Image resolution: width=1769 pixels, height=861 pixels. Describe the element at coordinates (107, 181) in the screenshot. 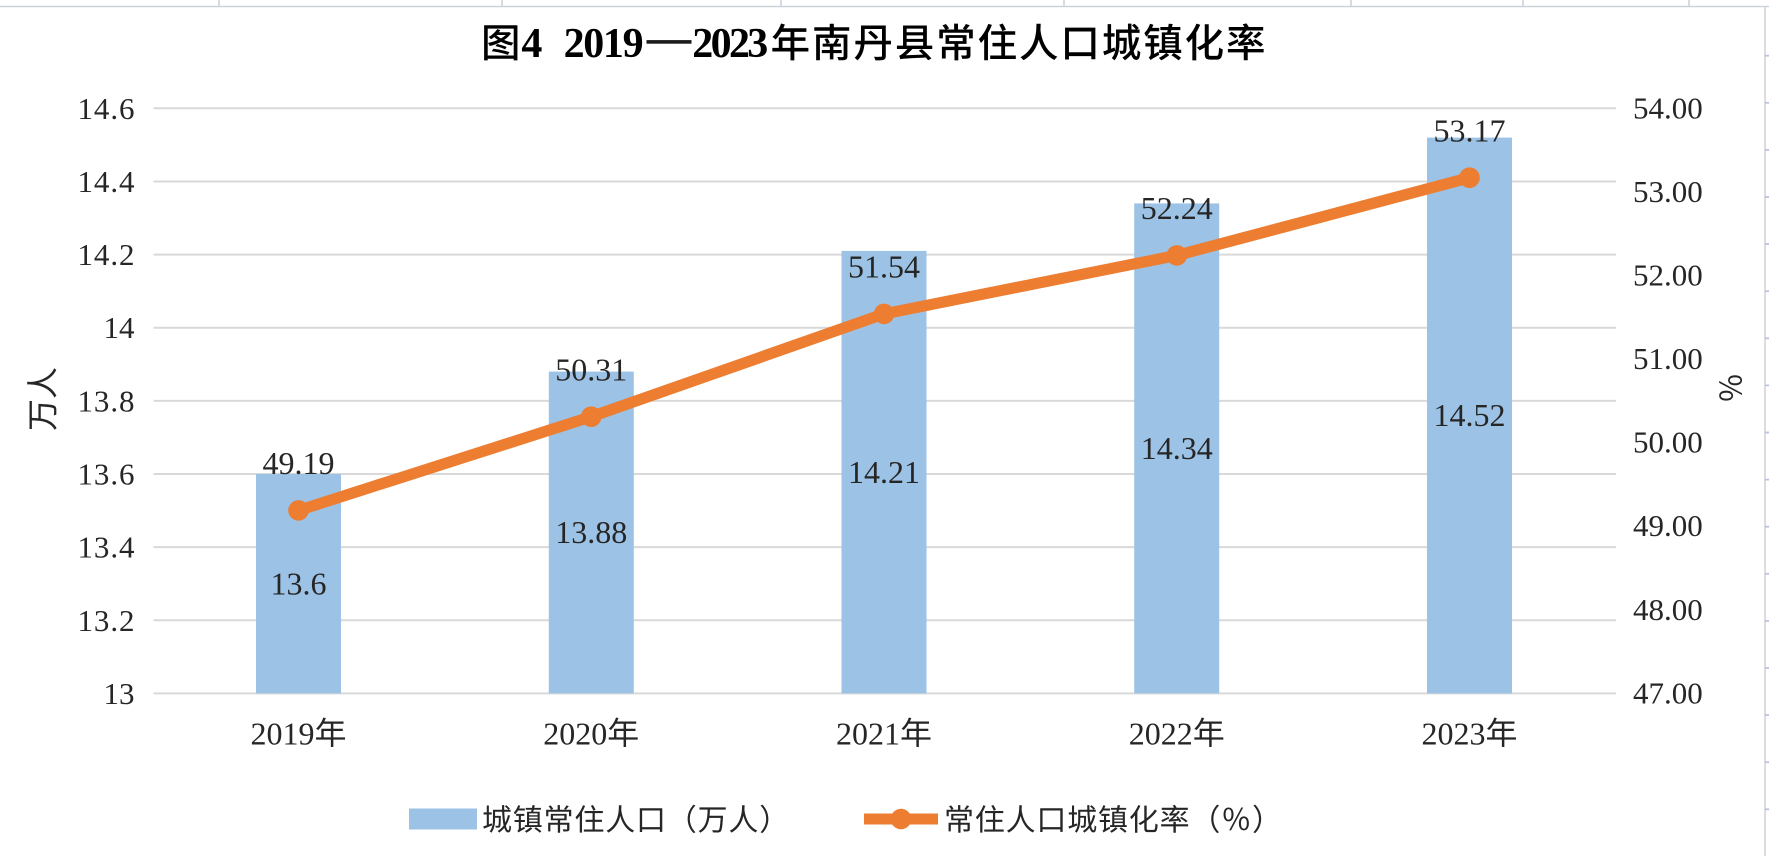

I see `svg-text: 14.4` at that location.